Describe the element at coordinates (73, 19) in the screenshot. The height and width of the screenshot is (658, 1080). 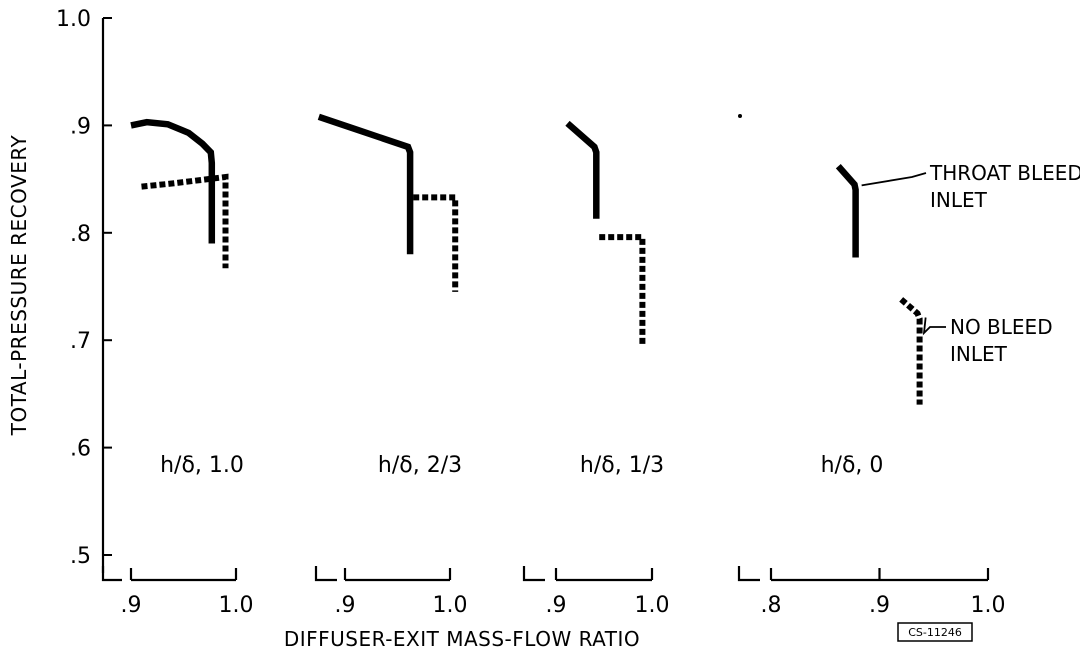
I see `y-tick-label: 1.0` at that location.